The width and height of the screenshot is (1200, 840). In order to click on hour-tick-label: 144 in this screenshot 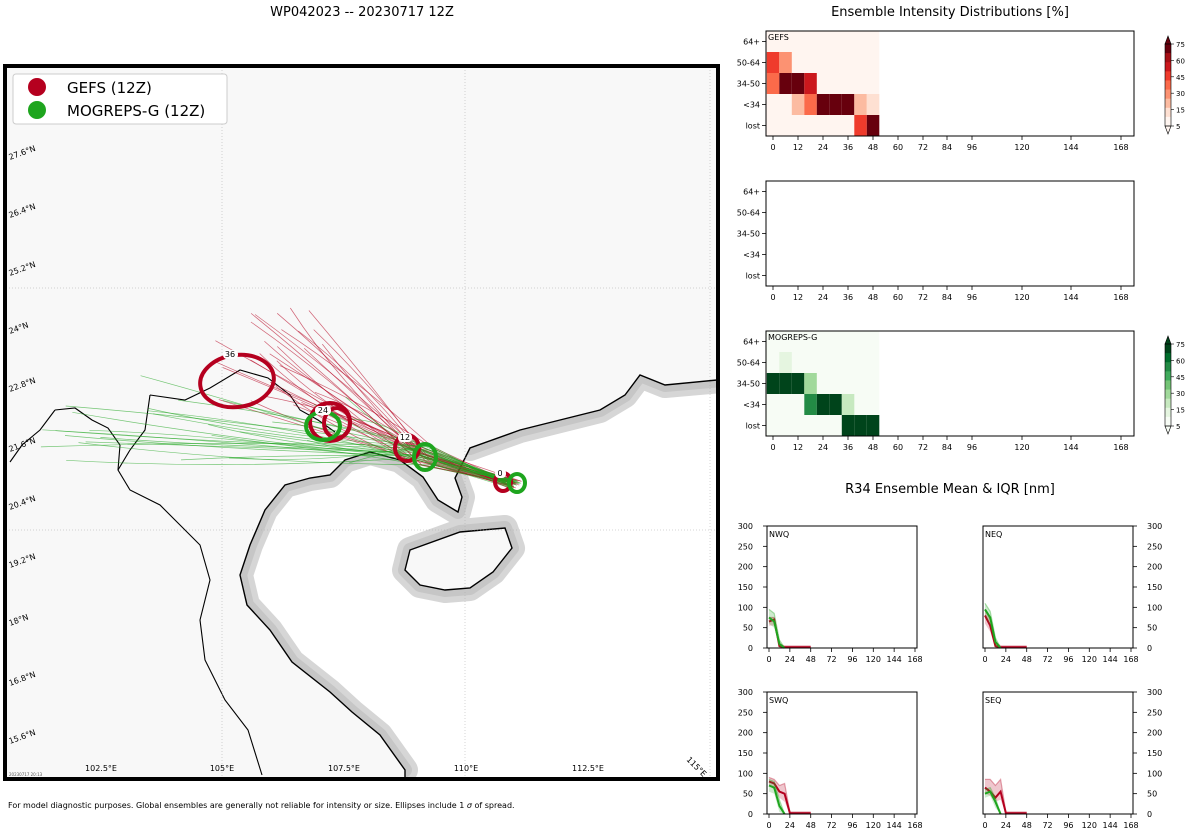, I will do `click(1070, 147)`.